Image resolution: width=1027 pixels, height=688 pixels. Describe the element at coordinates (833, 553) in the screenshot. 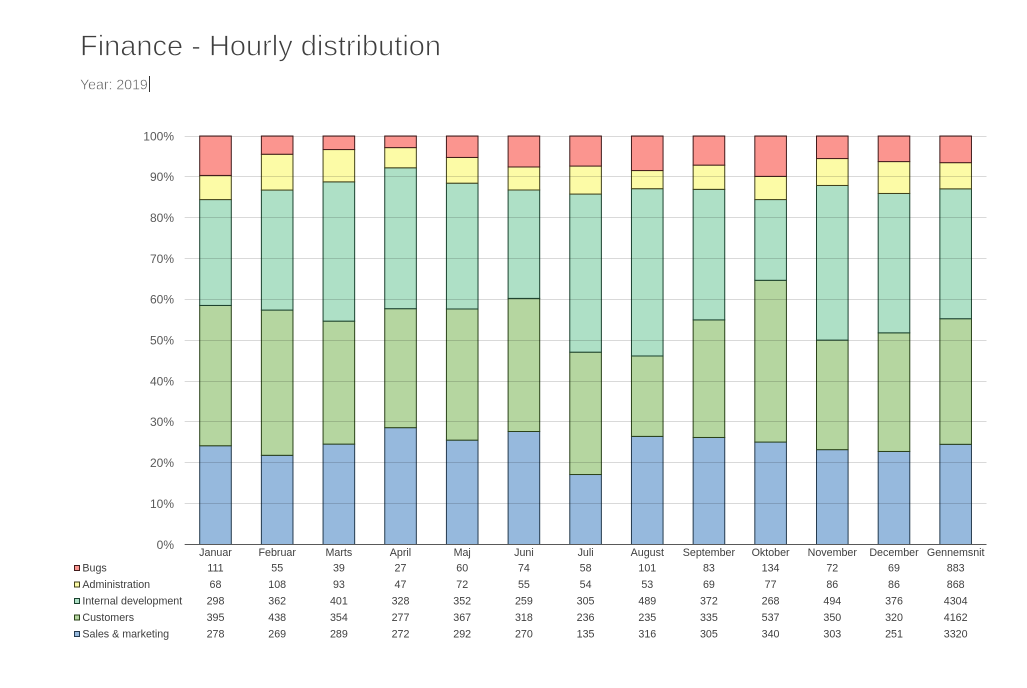

I see `svg-text: November` at that location.